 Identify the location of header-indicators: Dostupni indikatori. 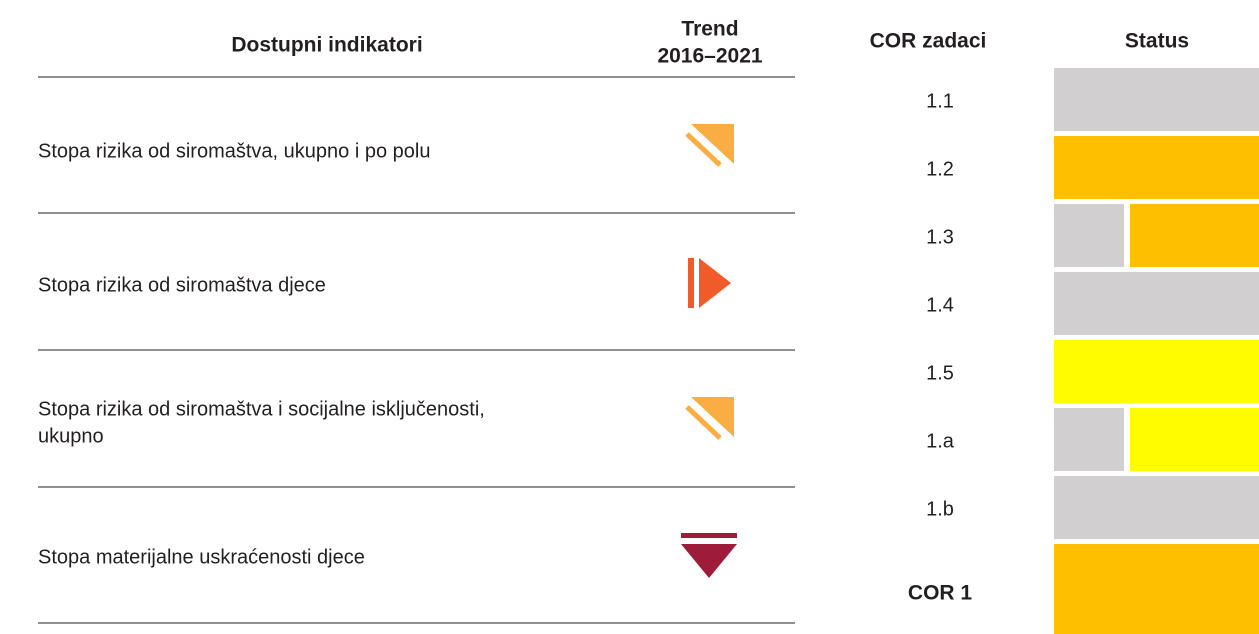
(326, 45).